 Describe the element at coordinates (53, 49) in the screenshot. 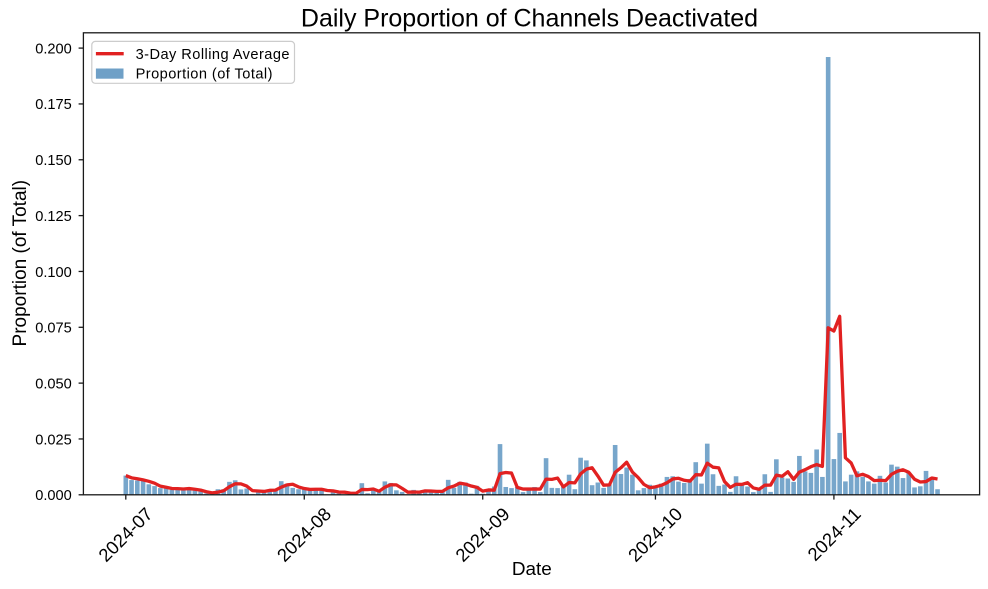

I see `svg-text: 0.200` at that location.